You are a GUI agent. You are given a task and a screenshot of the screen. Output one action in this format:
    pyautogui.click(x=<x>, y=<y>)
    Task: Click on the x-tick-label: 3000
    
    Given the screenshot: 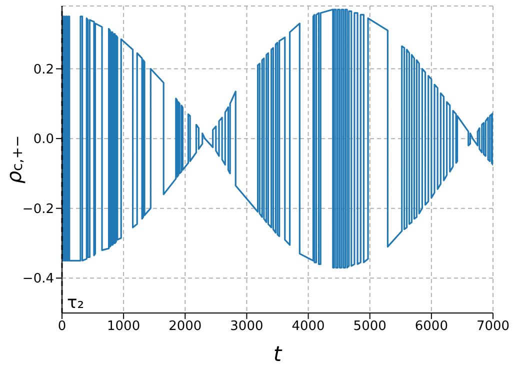 What is the action you would take?
    pyautogui.click(x=247, y=326)
    